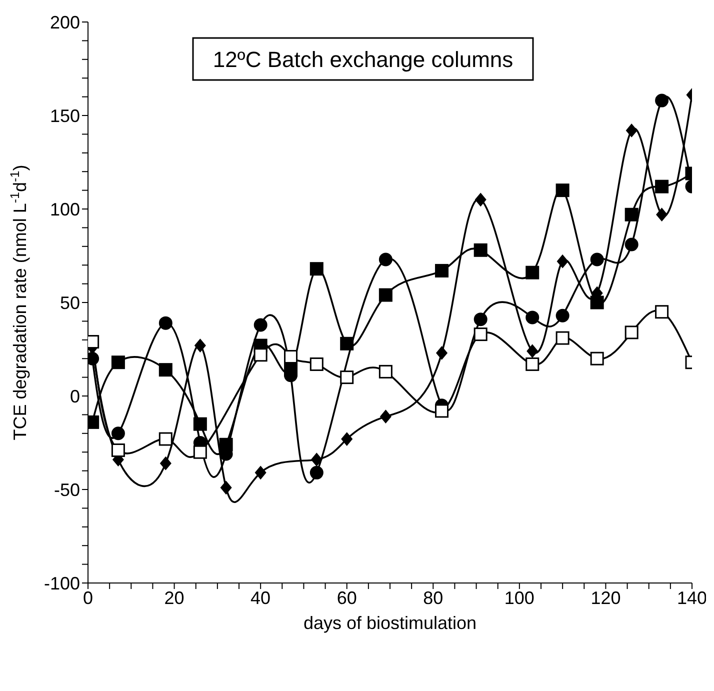 Image resolution: width=714 pixels, height=691 pixels. Describe the element at coordinates (75, 396) in the screenshot. I see `y-tick-label: 0` at that location.